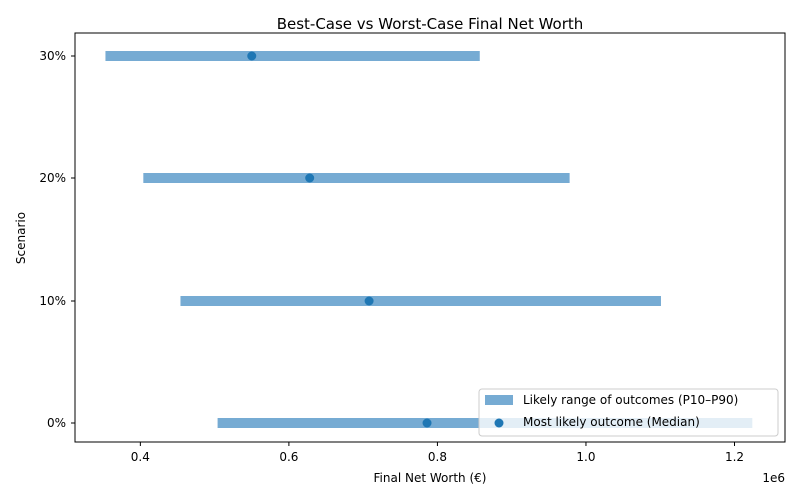 This screenshot has height=504, width=800. Describe the element at coordinates (437, 457) in the screenshot. I see `x-tick-label: 0.8` at that location.